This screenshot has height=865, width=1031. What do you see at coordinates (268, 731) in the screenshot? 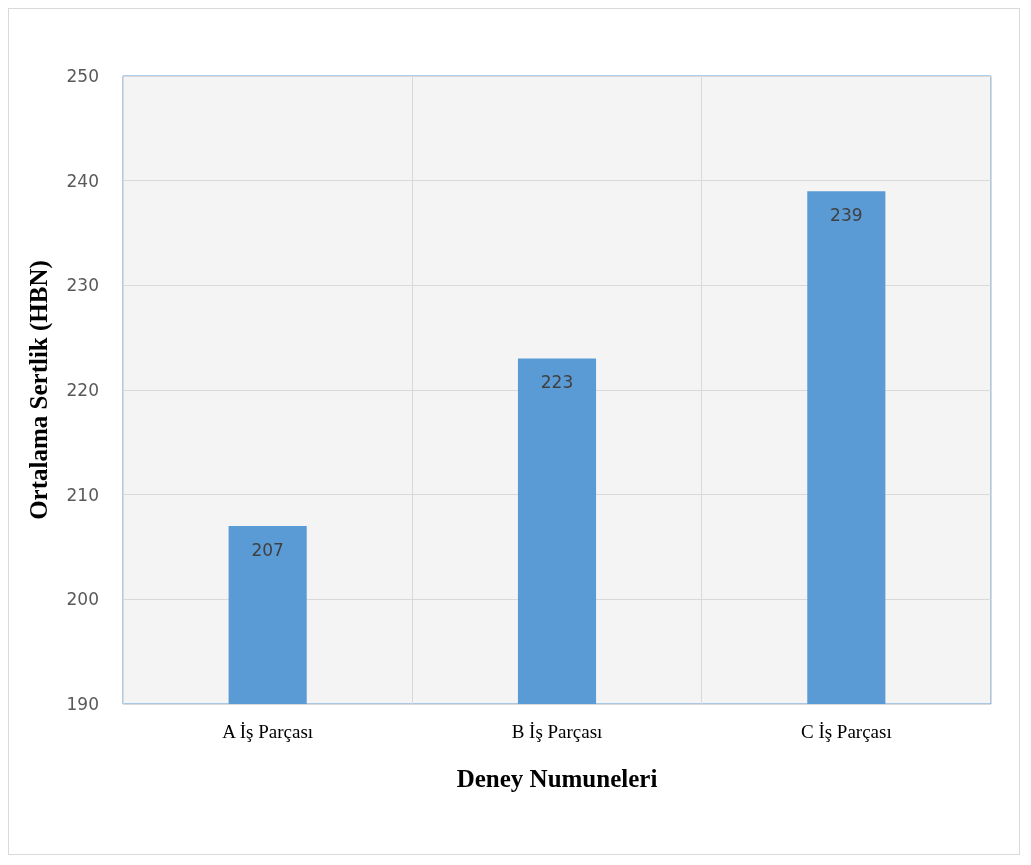
I see `x-tick-label: A İş Parçası` at bounding box center [268, 731].